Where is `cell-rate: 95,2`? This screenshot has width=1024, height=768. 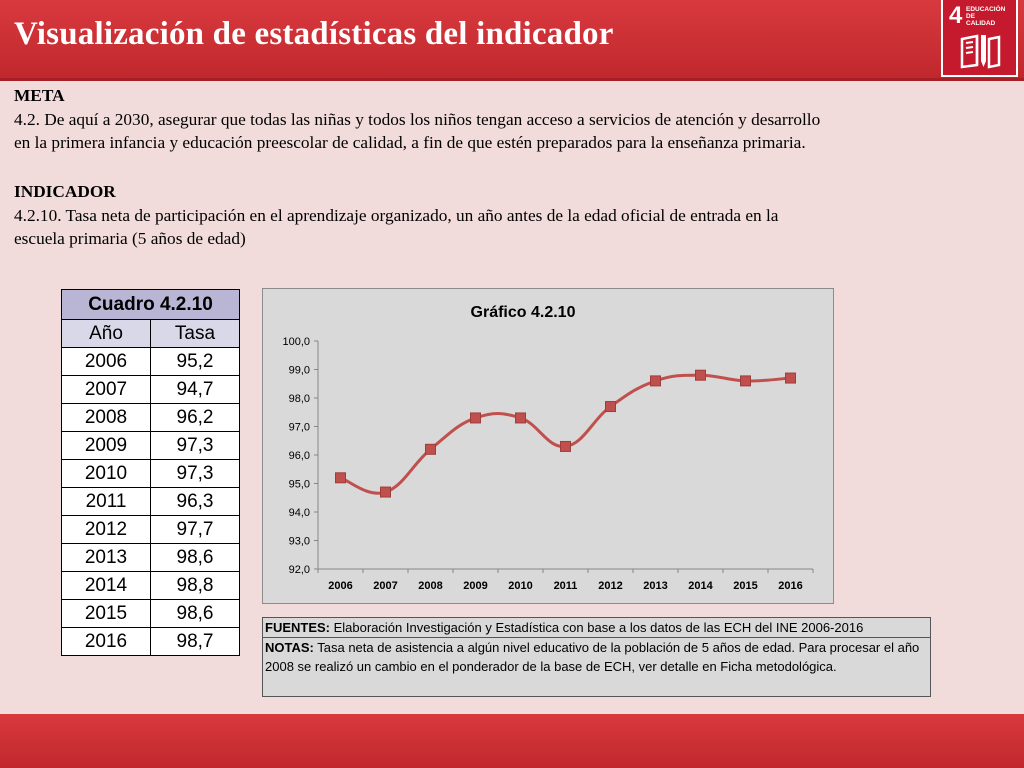
cell-rate: 95,2 is located at coordinates (195, 361).